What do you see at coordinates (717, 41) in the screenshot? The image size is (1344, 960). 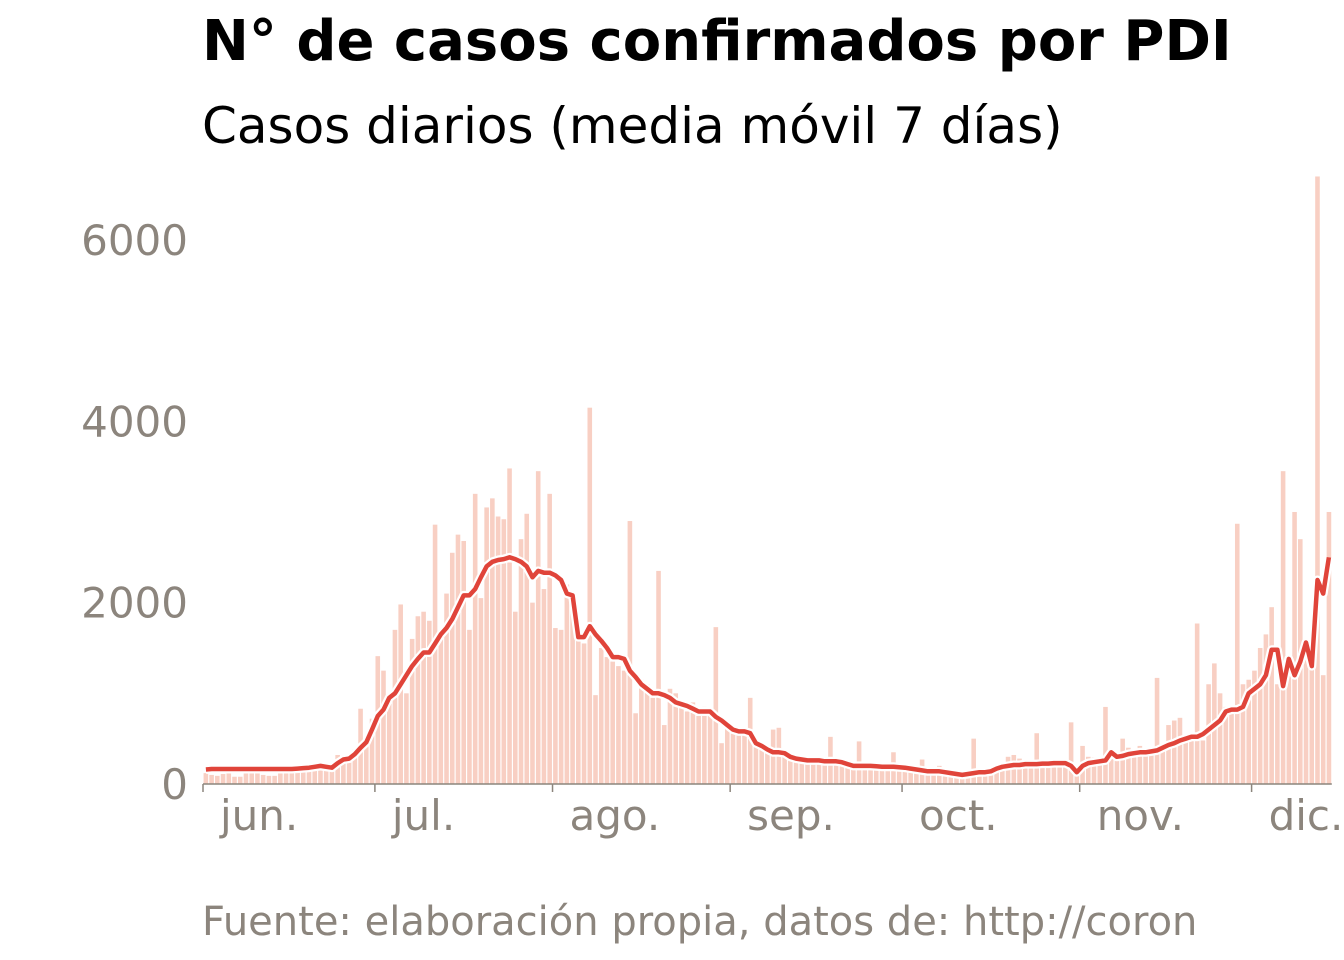 I see `chart-title: N° de casos confirmados por PDI` at bounding box center [717, 41].